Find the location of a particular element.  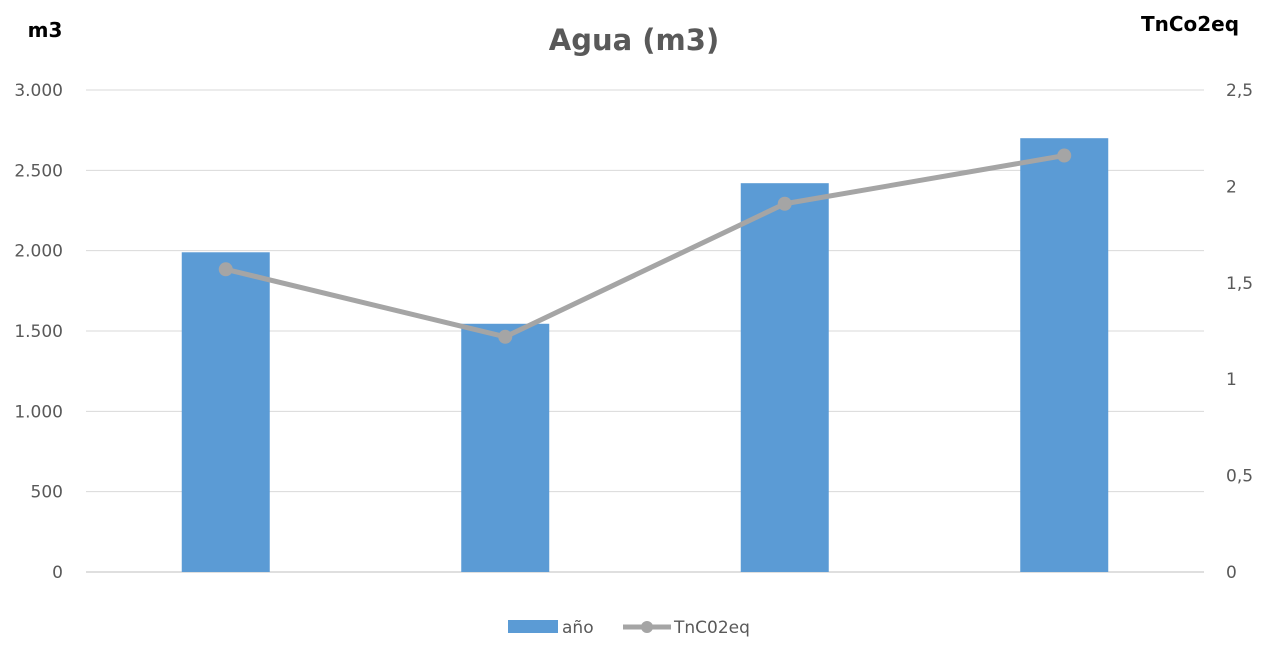

right-axis-tick-label: 2 is located at coordinates (1231, 187).